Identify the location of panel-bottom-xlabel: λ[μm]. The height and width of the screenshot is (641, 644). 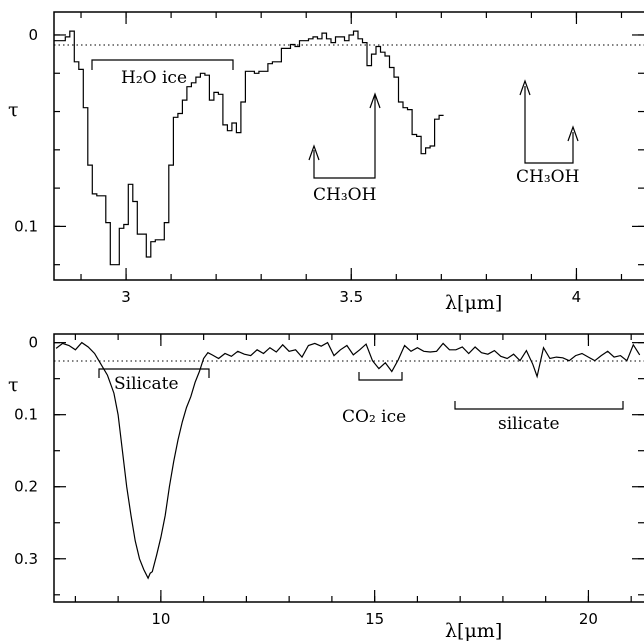
(473, 630).